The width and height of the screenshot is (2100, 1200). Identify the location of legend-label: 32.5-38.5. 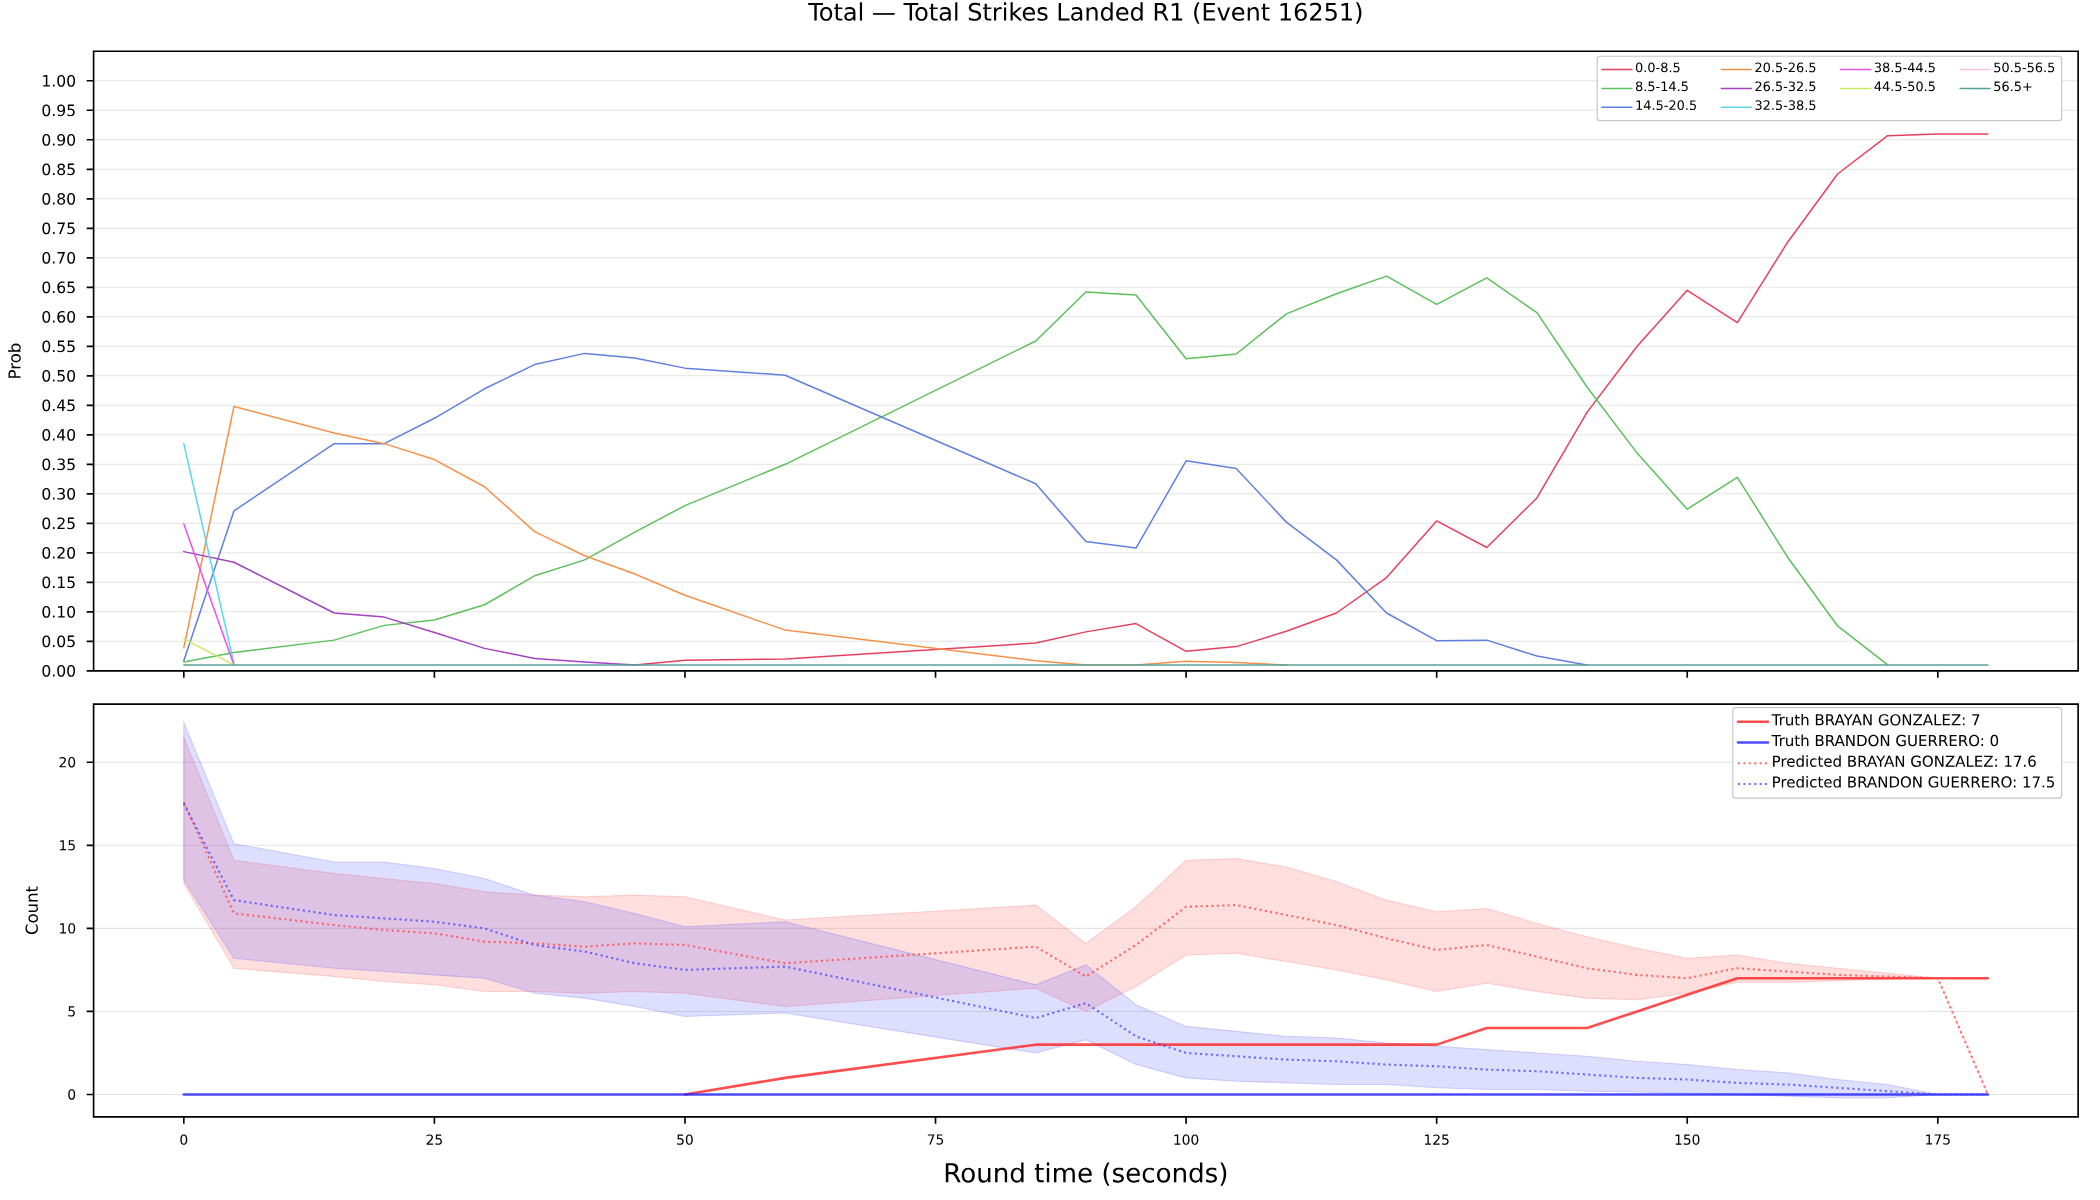
(1785, 105).